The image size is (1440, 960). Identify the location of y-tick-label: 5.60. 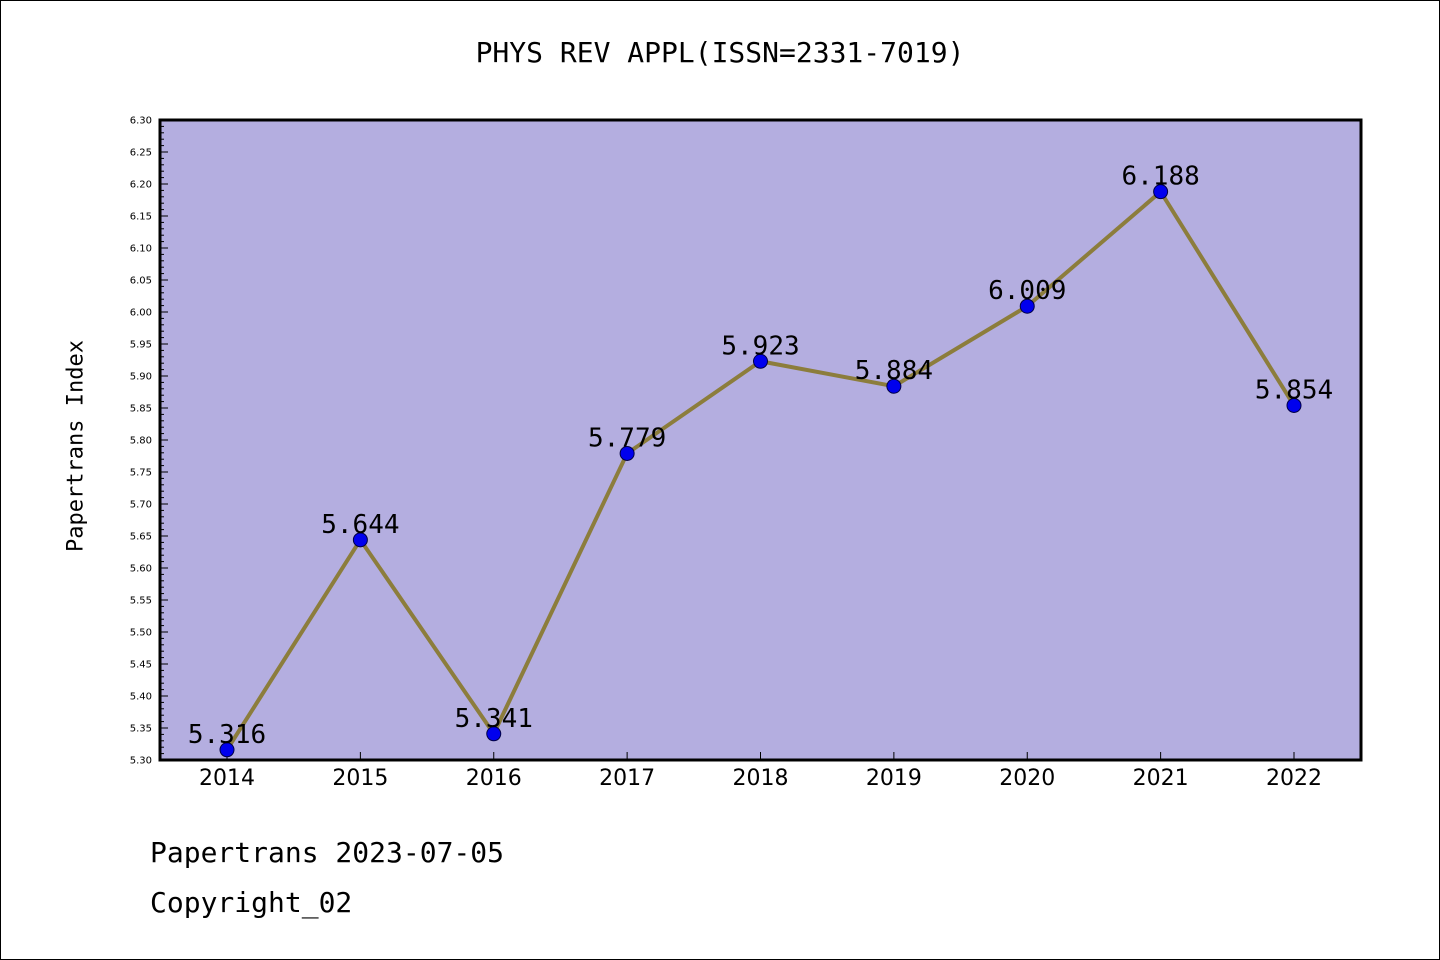
(141, 569).